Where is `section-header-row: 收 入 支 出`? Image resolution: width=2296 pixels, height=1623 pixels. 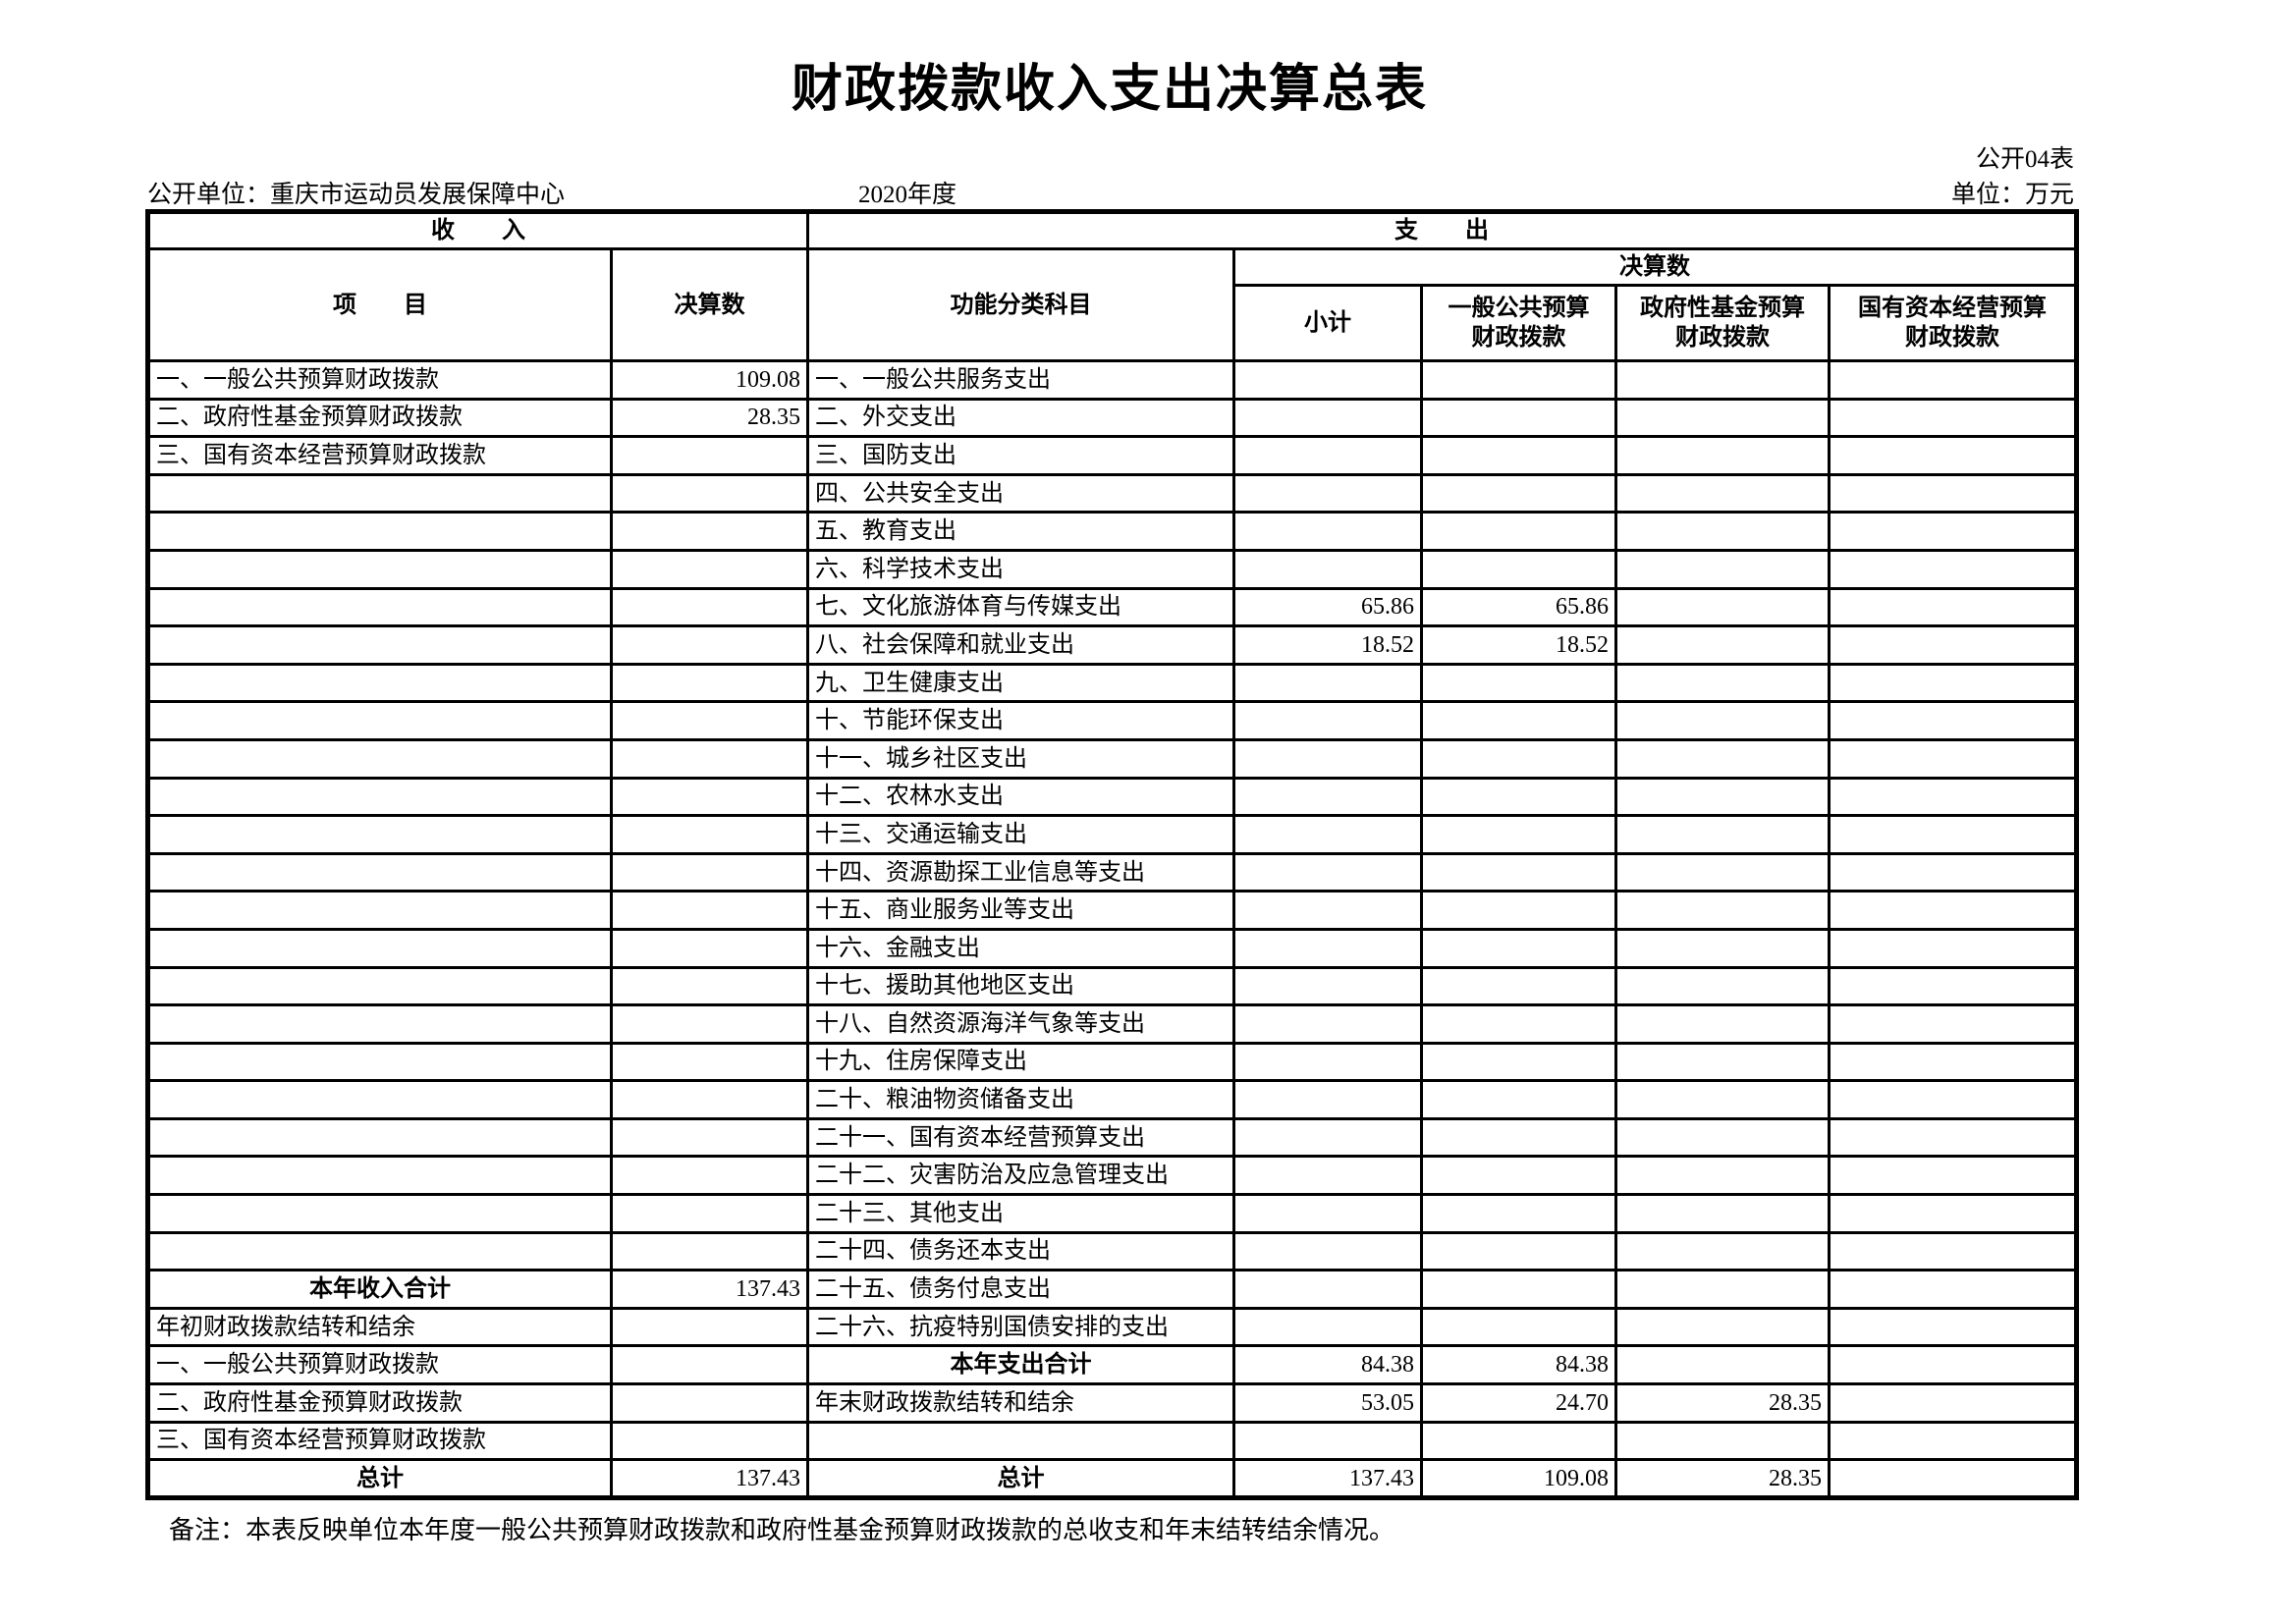 section-header-row: 收 入 支 出 is located at coordinates (1112, 230).